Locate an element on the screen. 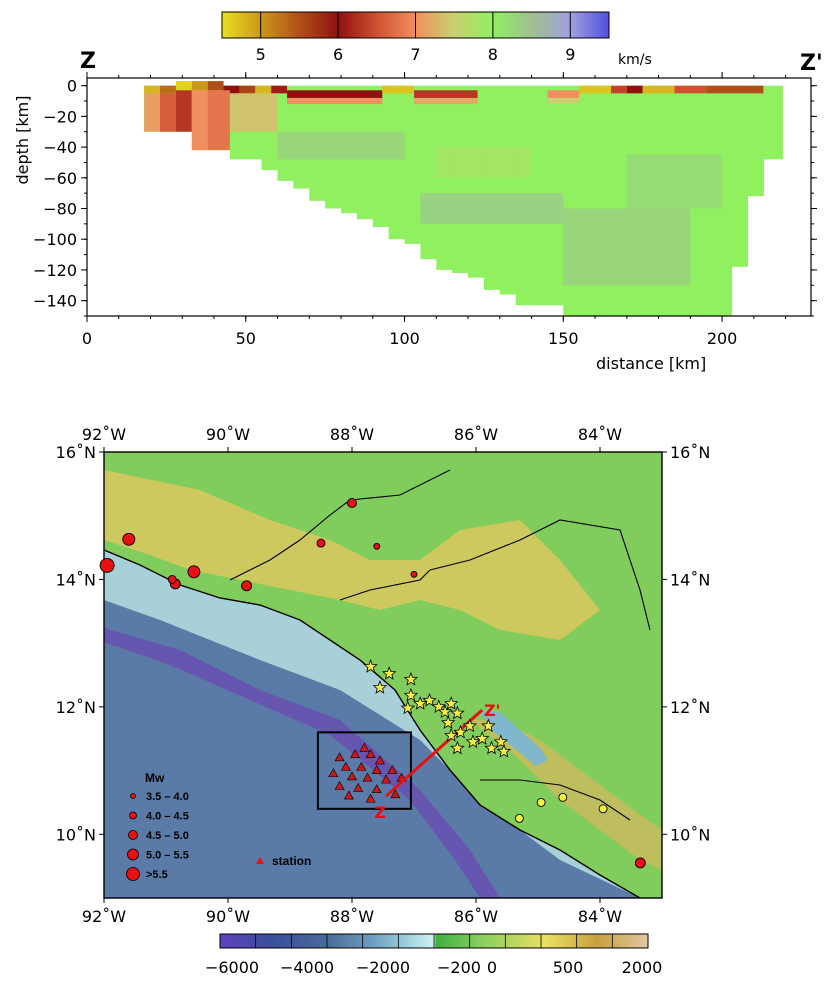 This screenshot has width=825, height=983. velocity-tick-label: 7 is located at coordinates (415, 54).